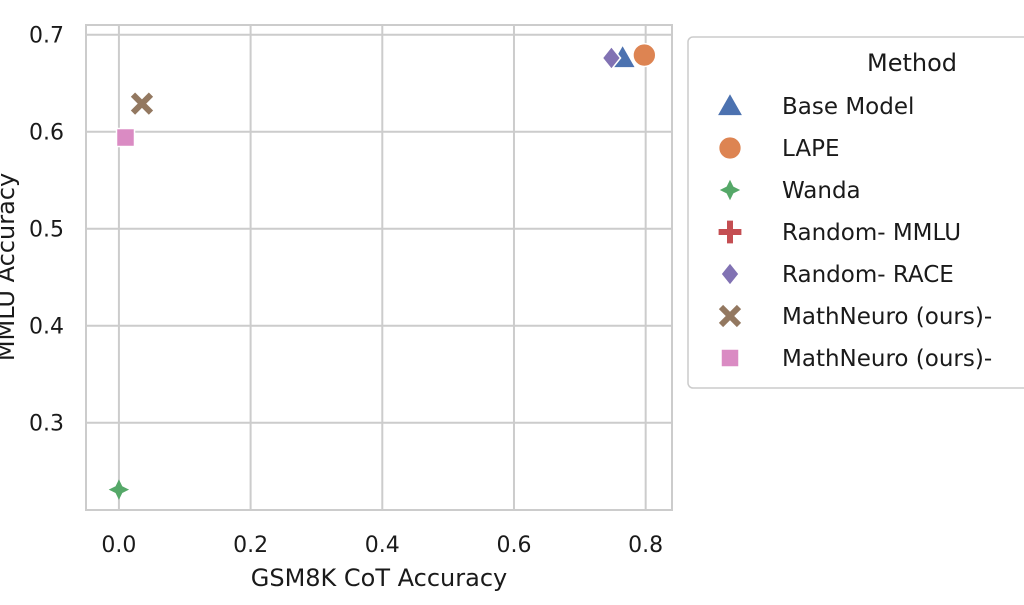 This screenshot has width=1024, height=605. I want to click on y-tick-label: 0.7, so click(46, 36).